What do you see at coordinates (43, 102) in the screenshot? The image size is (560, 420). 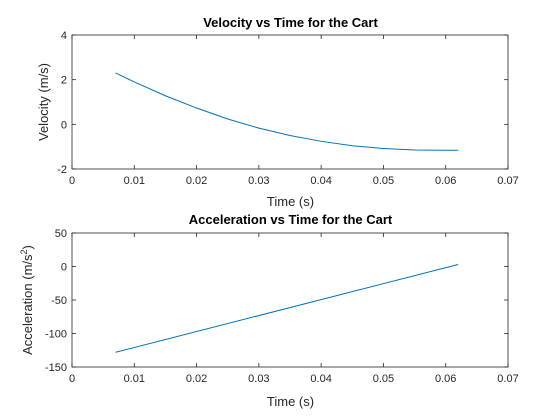 I see `velocity-y-axis-label: Velocity (m/s)` at bounding box center [43, 102].